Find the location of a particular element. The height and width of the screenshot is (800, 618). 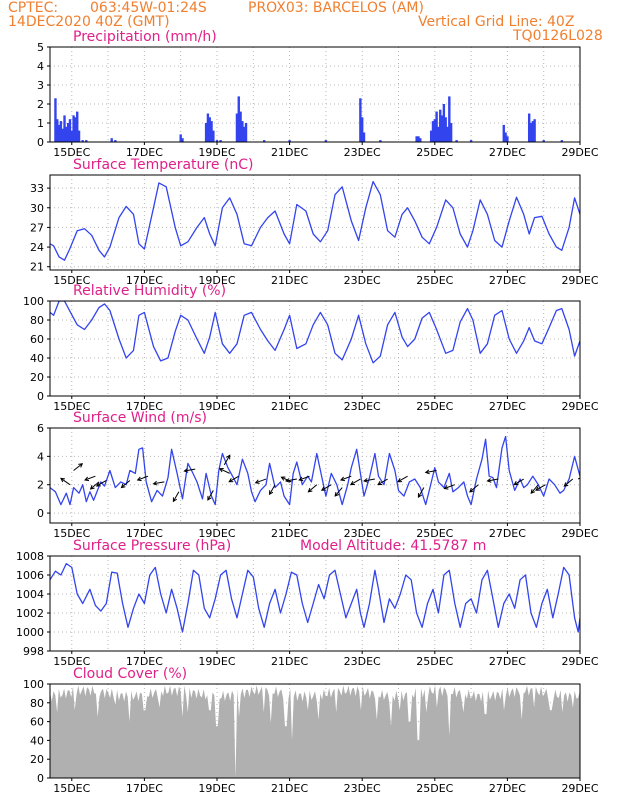

rh-grid is located at coordinates (315, 348).